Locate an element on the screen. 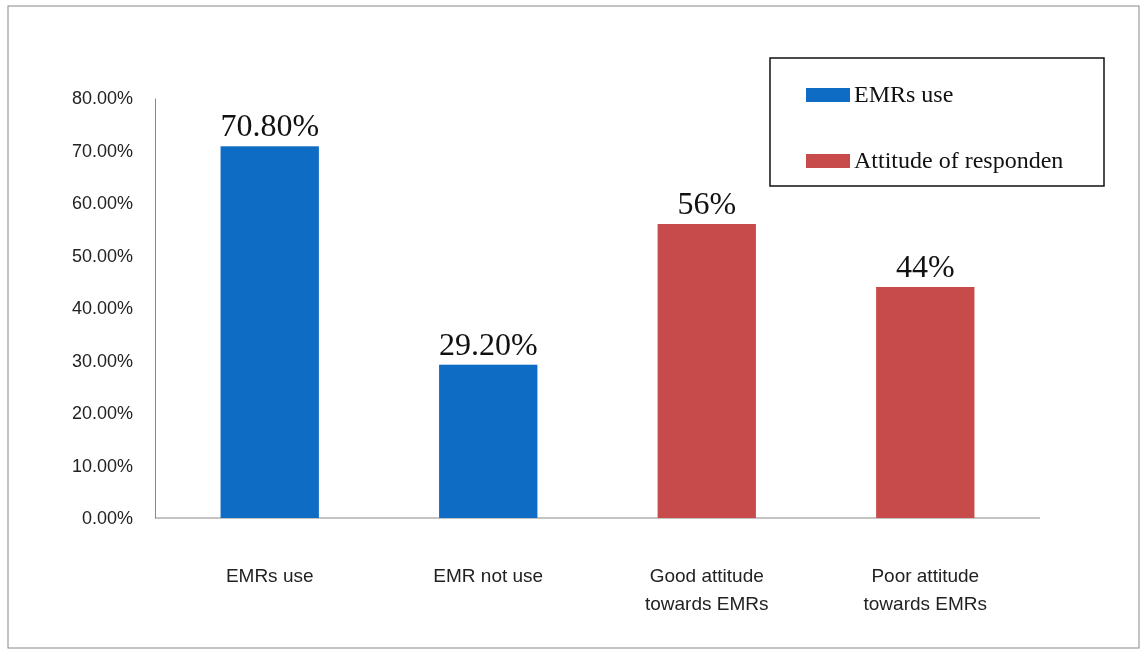 This screenshot has height=654, width=1147. y-tick-label: 20.00% is located at coordinates (102, 413).